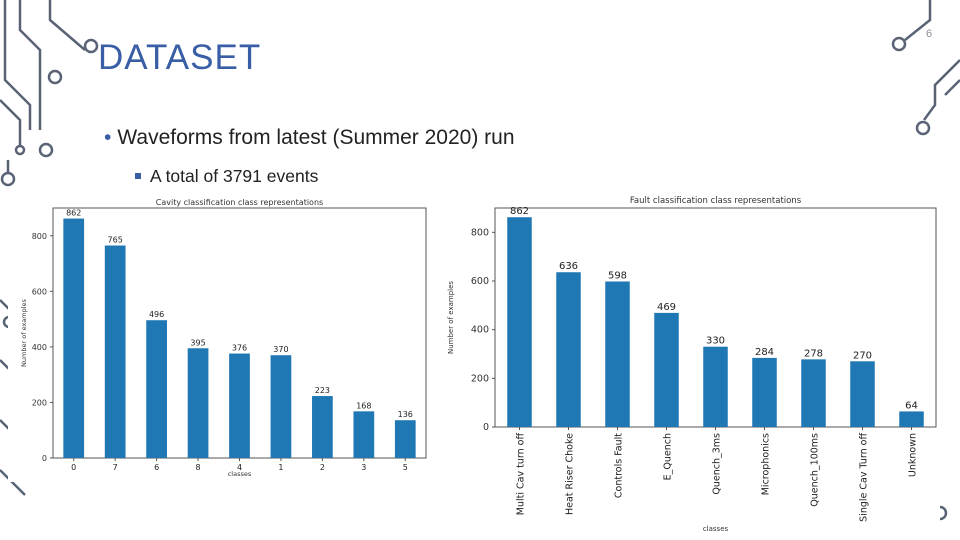 The height and width of the screenshot is (540, 960). Describe the element at coordinates (239, 467) in the screenshot. I see `x-tick-label: 4` at that location.